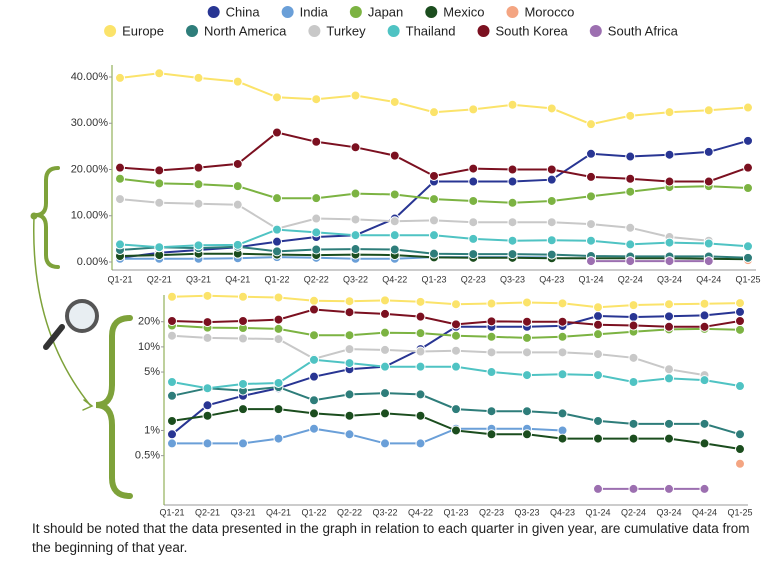  What do you see at coordinates (88, 405) in the screenshot?
I see `arrow-head` at bounding box center [88, 405].